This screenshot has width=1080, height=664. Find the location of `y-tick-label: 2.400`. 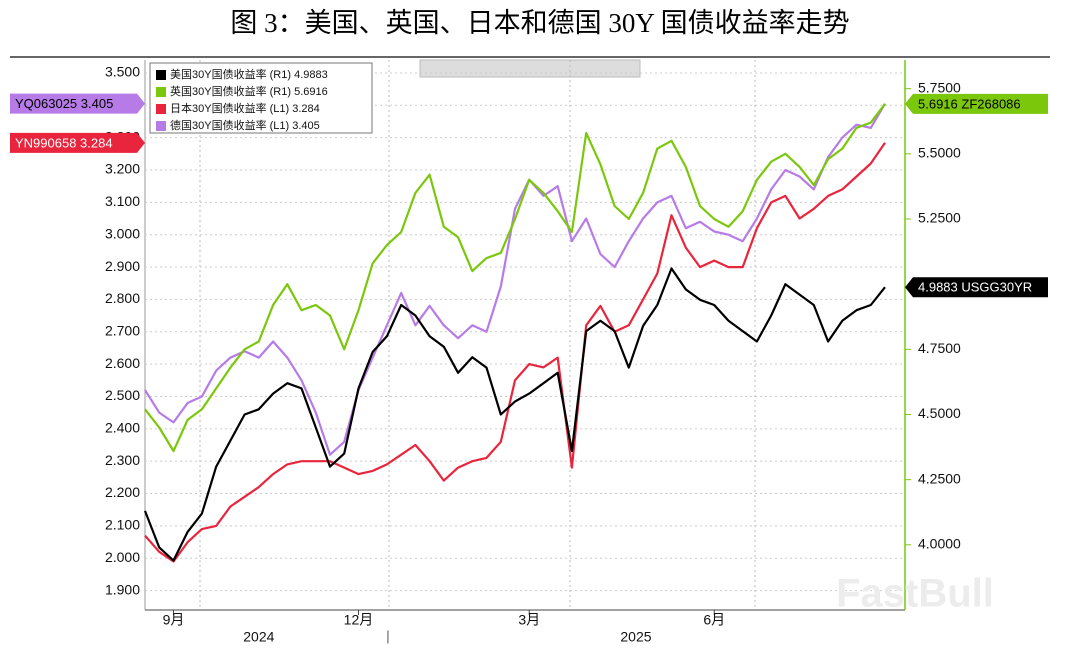

y-tick-label: 2.400 is located at coordinates (122, 428).